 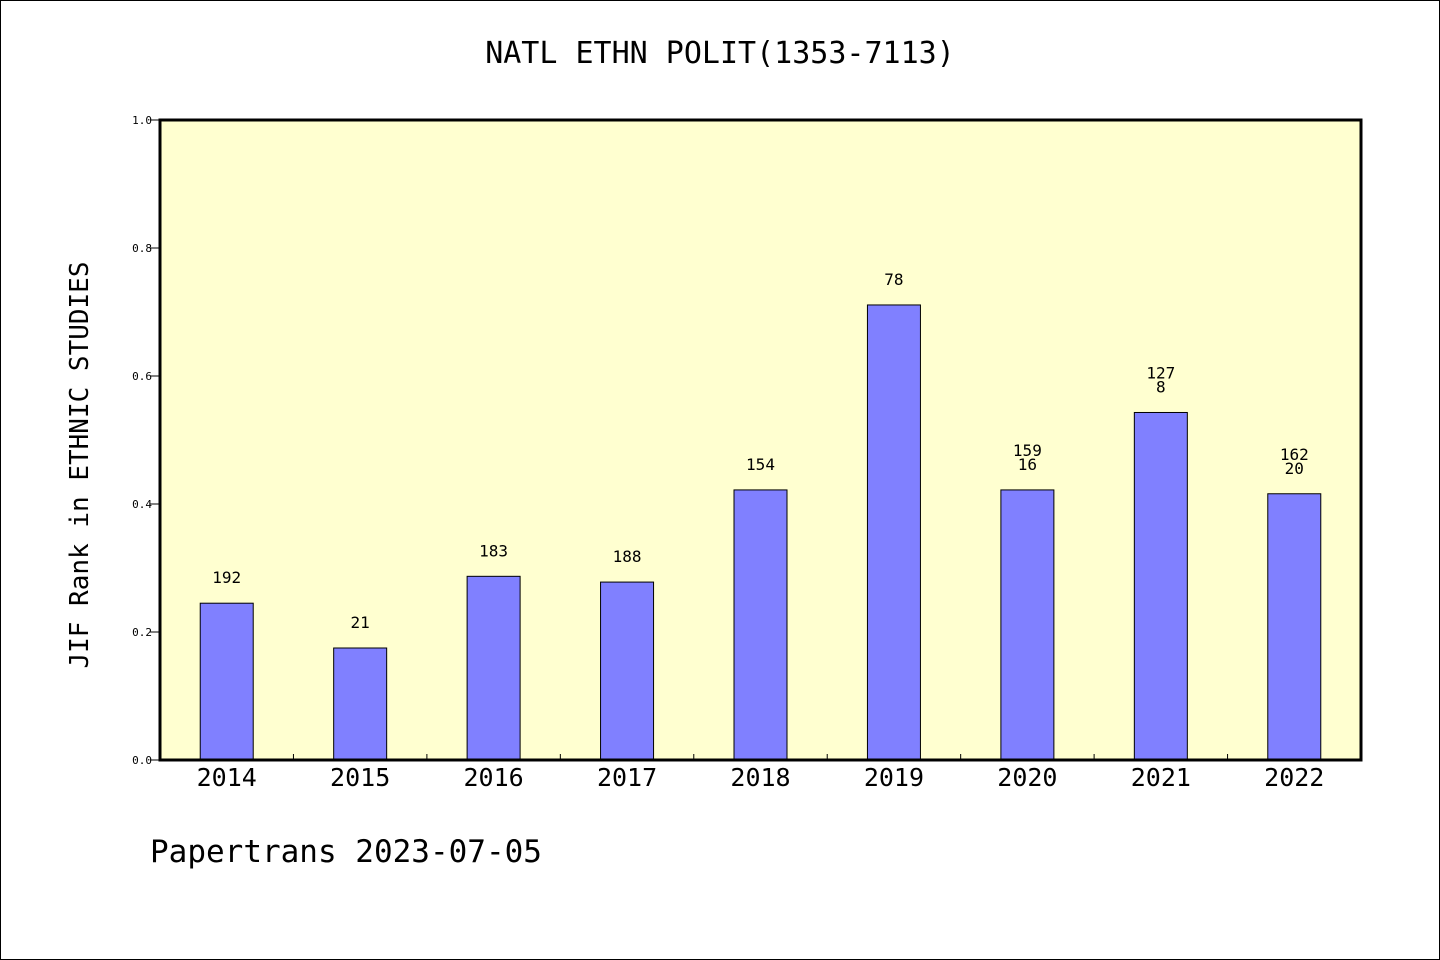 What do you see at coordinates (894, 777) in the screenshot?
I see `x-tick-label: 2019` at bounding box center [894, 777].